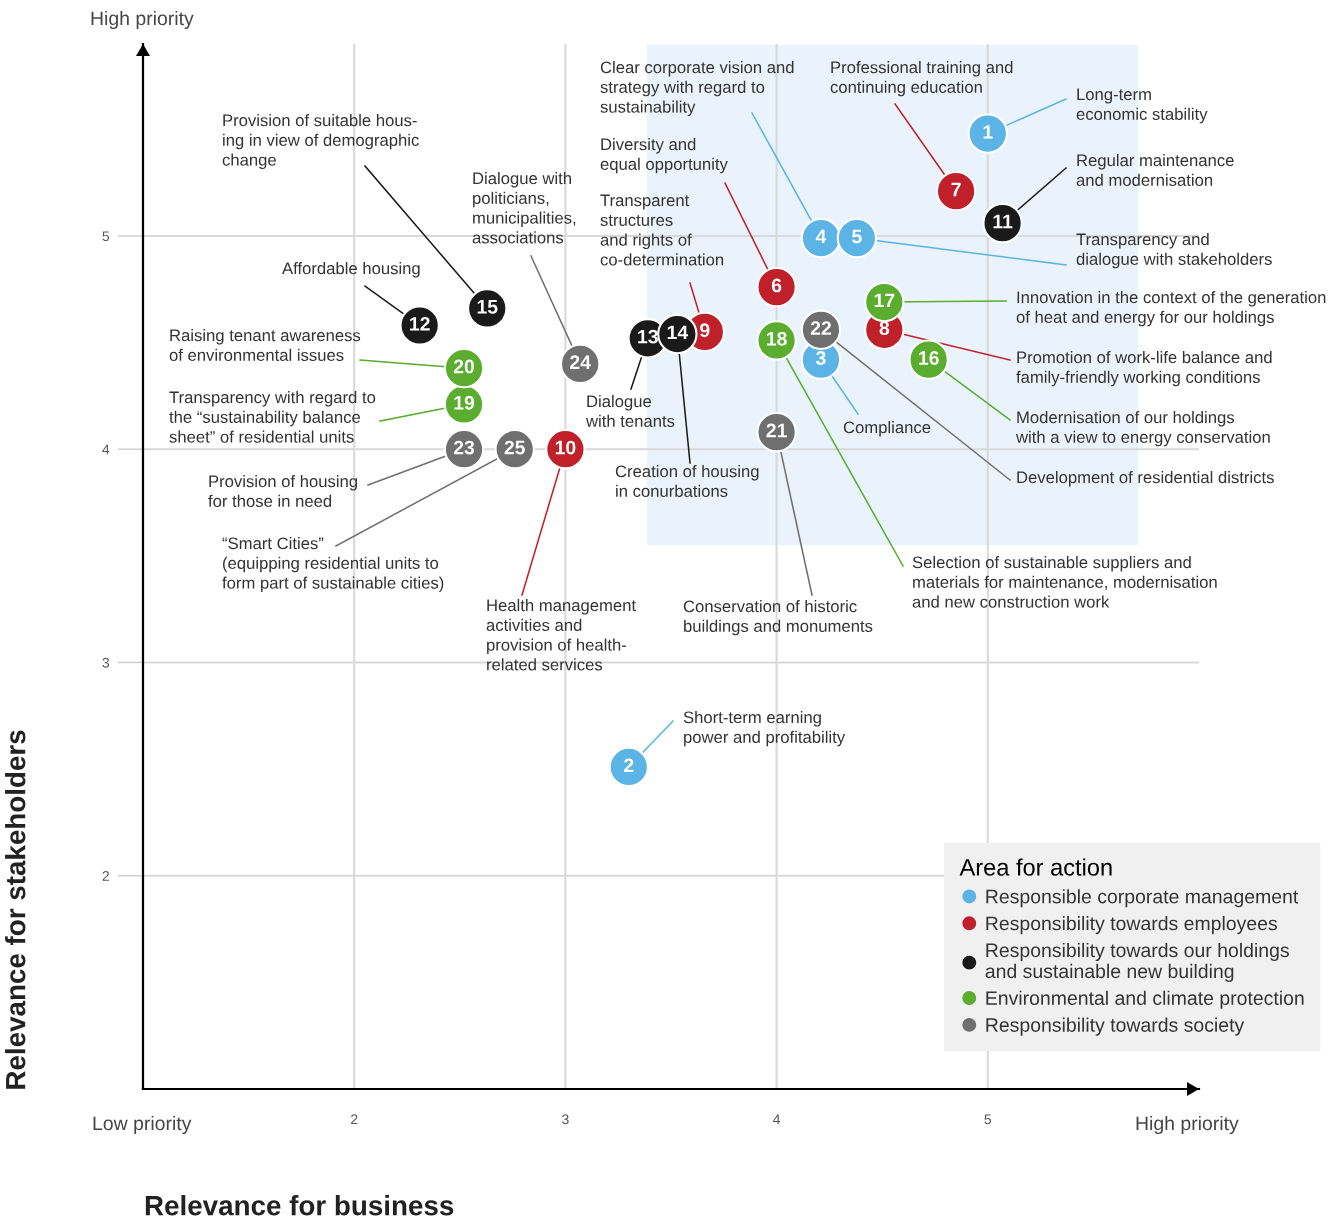 The width and height of the screenshot is (1340, 1221). I want to click on annotation: 2, so click(629, 765).